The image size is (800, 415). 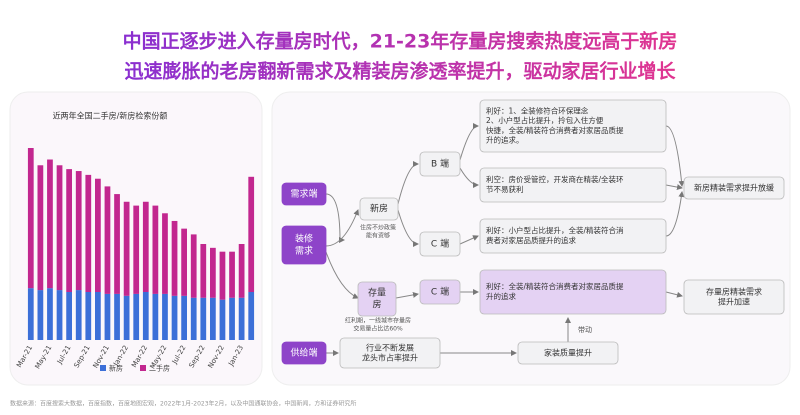 I want to click on node-text: 利好：小户型占比提升，全装/精装符合消, so click(x=555, y=230).